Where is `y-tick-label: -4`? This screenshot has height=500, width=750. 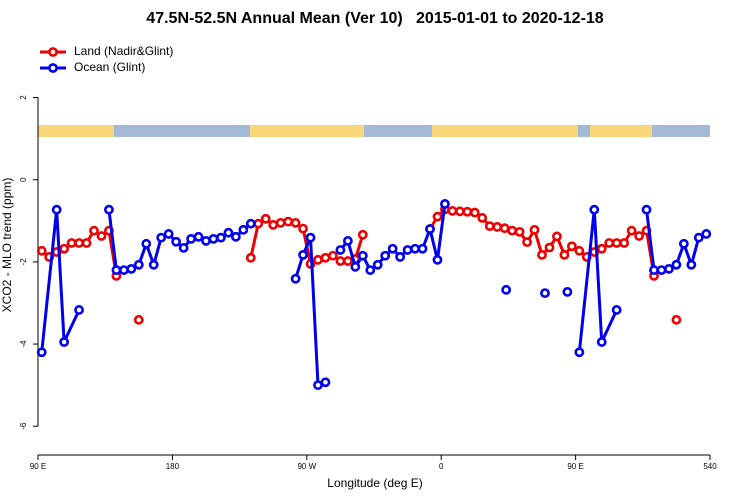 y-tick-label: -4 is located at coordinates (23, 344).